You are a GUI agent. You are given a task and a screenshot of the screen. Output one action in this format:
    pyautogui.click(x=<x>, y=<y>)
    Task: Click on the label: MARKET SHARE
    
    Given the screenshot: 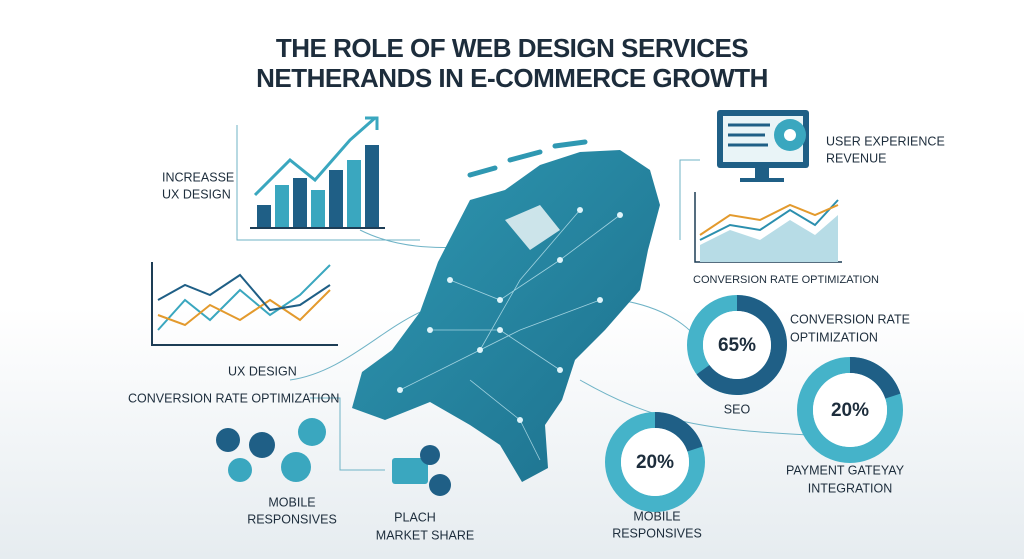 What is the action you would take?
    pyautogui.click(x=425, y=535)
    